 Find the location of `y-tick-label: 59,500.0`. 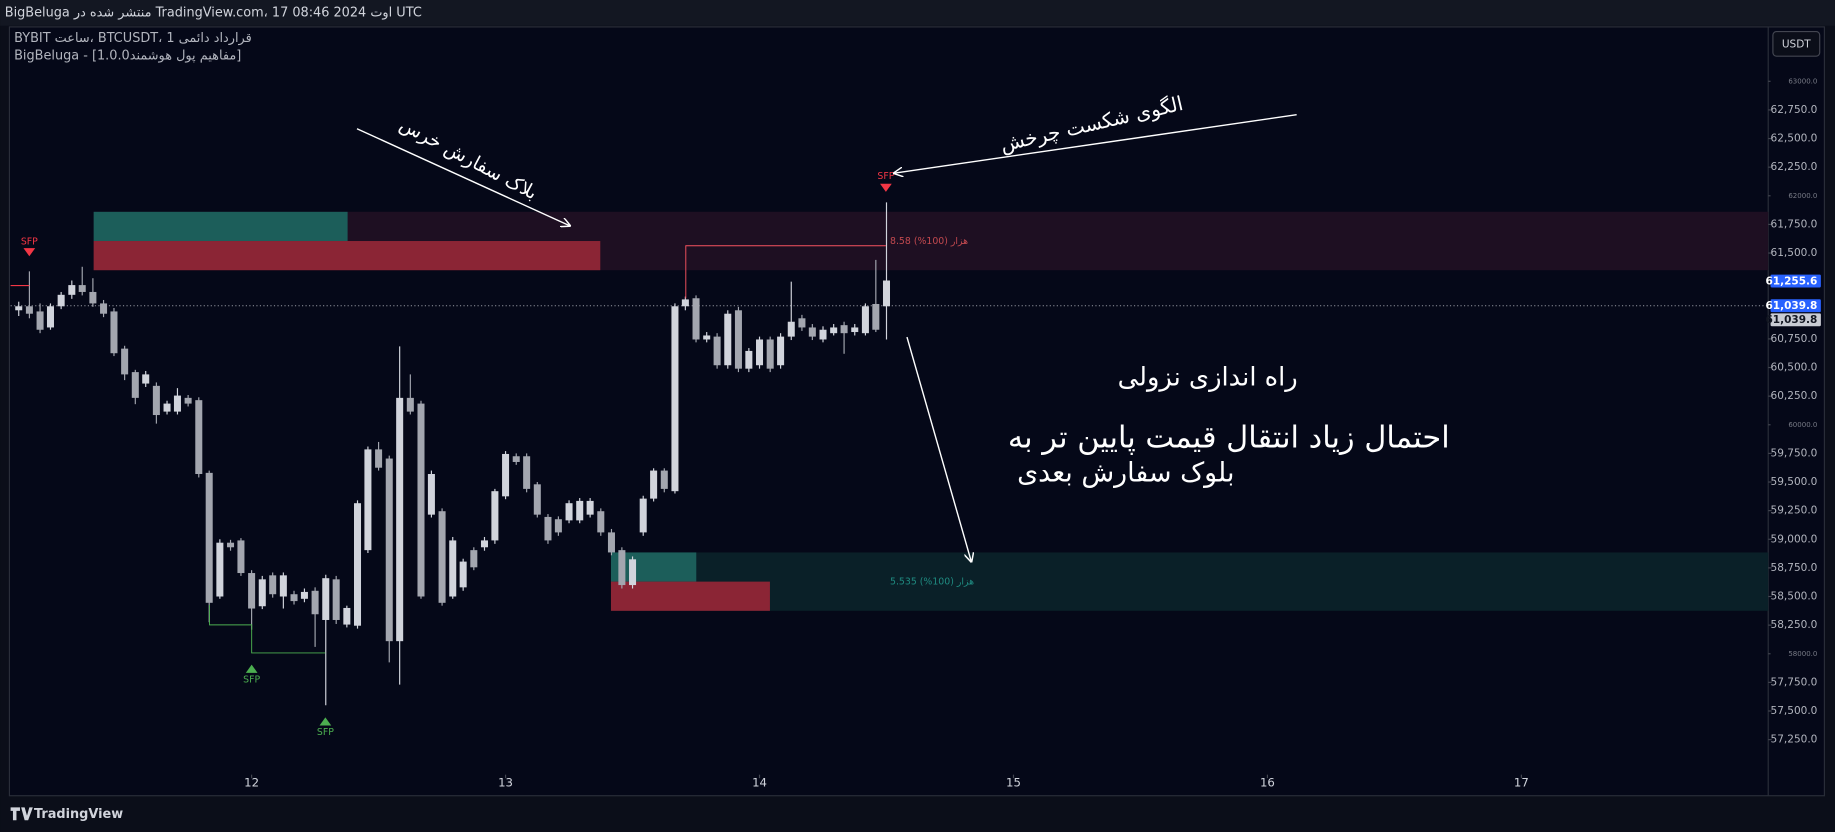

y-tick-label: 59,500.0 is located at coordinates (1794, 482).